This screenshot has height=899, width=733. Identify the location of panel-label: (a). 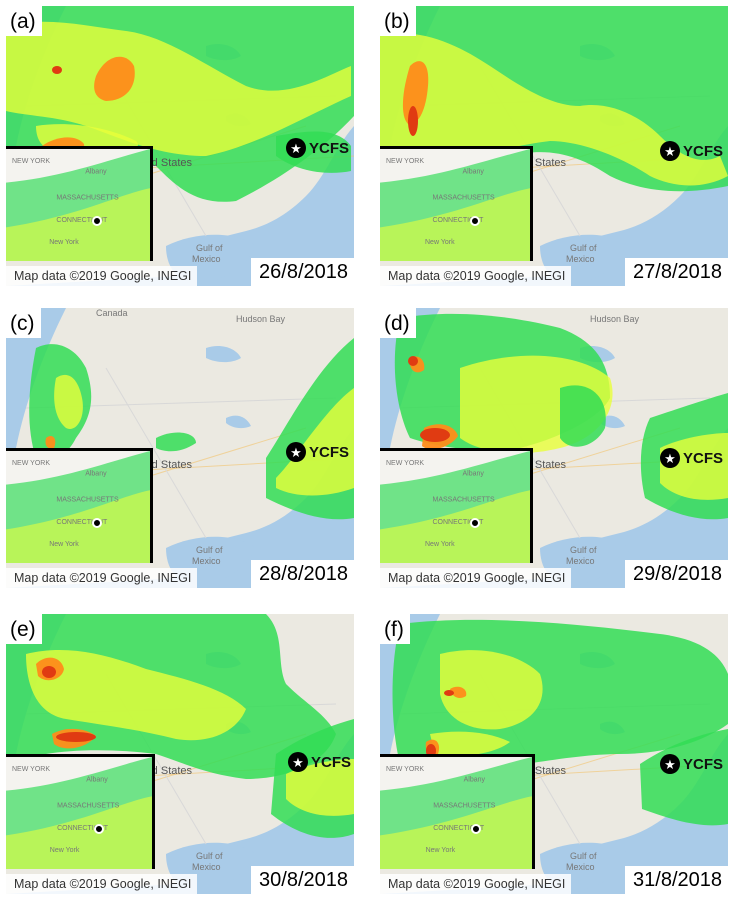
(24, 21).